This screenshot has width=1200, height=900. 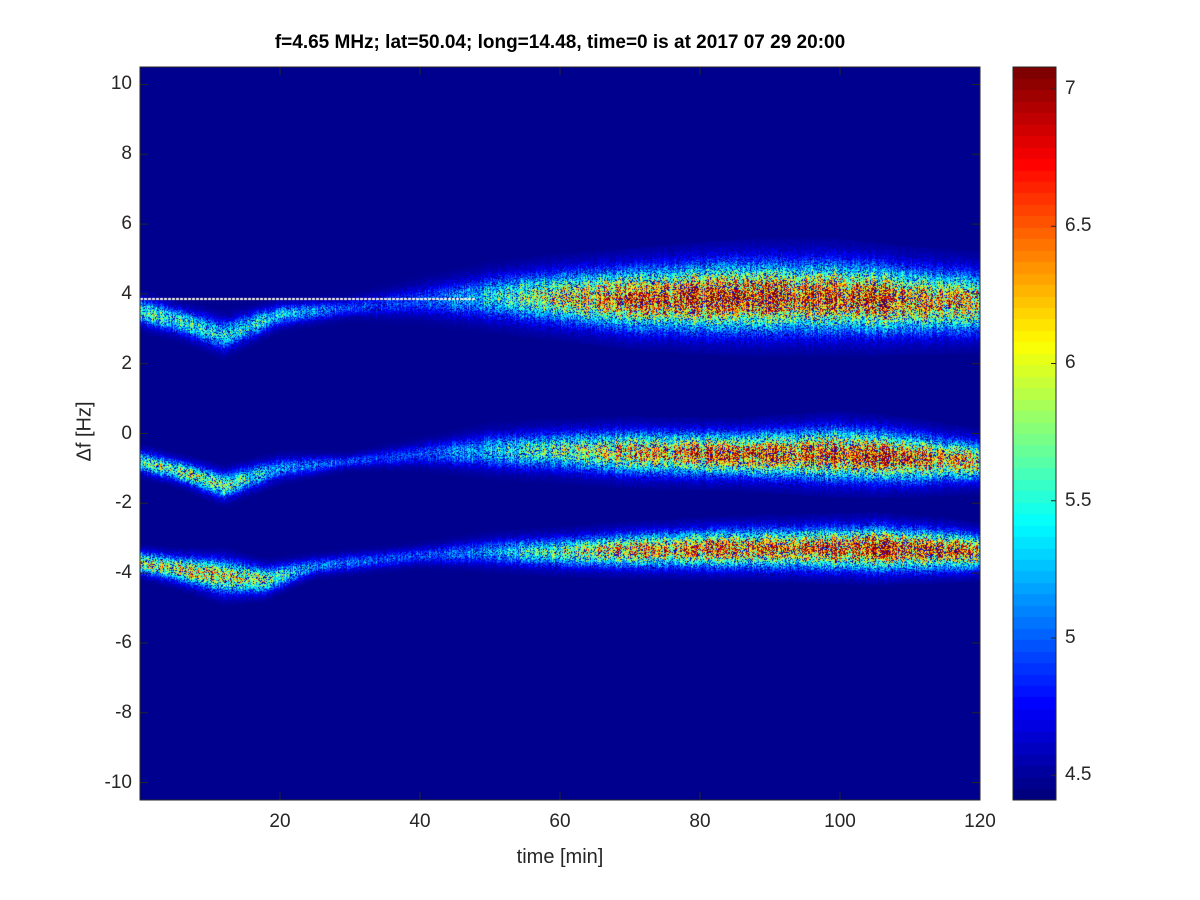 What do you see at coordinates (123, 503) in the screenshot?
I see `y-tick-label: -2` at bounding box center [123, 503].